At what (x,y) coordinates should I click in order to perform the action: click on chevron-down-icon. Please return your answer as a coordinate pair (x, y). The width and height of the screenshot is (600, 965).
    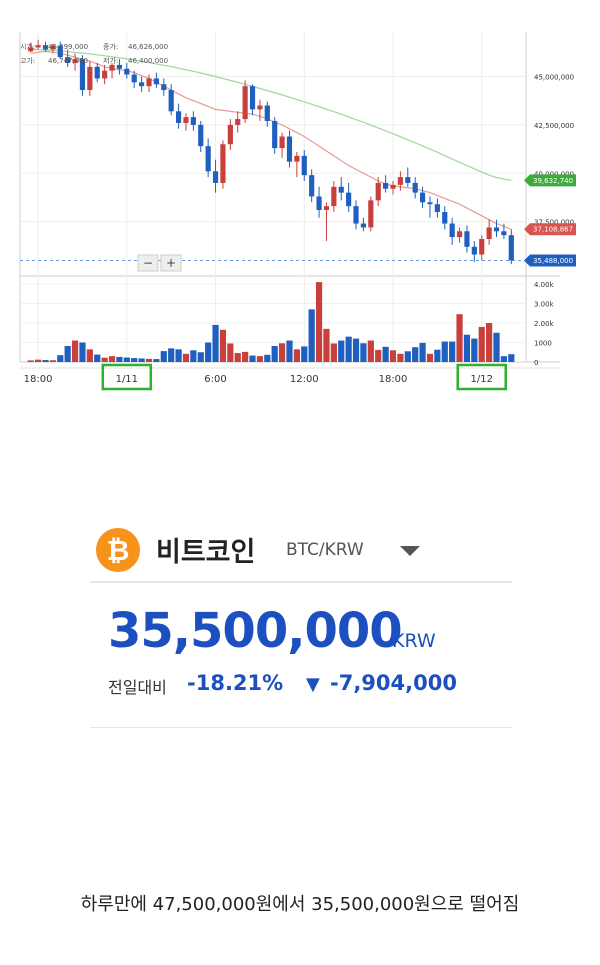
    Looking at the image, I should click on (410, 551).